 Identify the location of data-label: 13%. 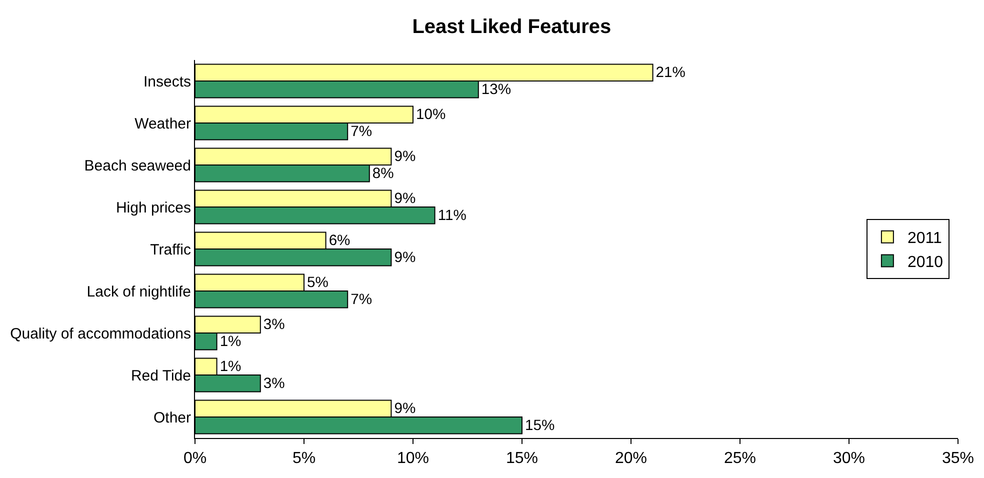
(496, 90).